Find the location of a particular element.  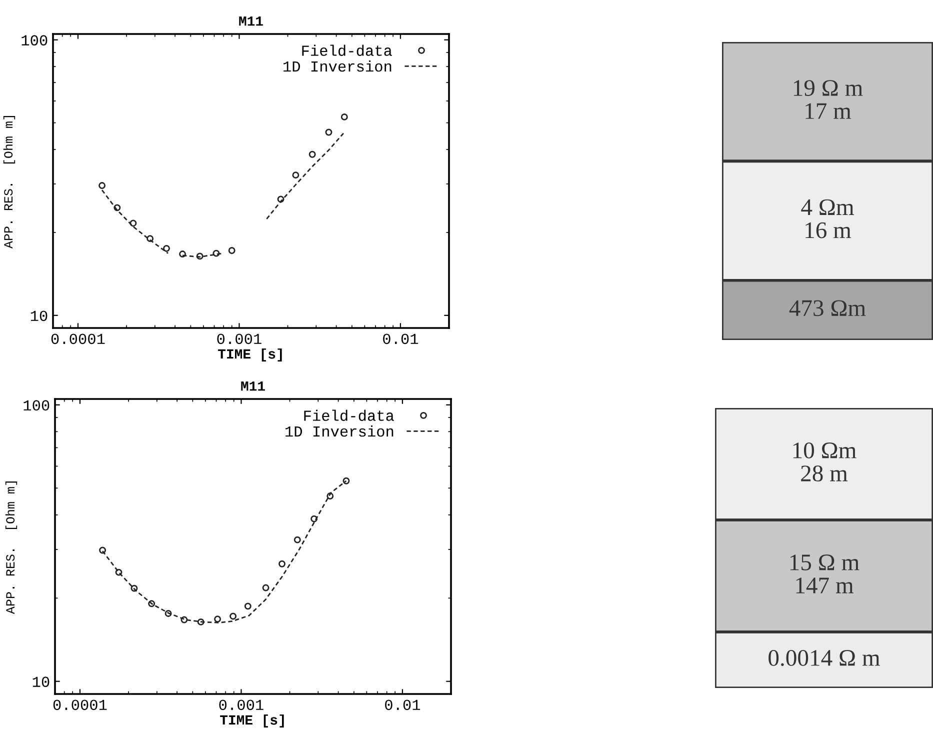

text: 15 Ω m 147 m is located at coordinates (825, 574).